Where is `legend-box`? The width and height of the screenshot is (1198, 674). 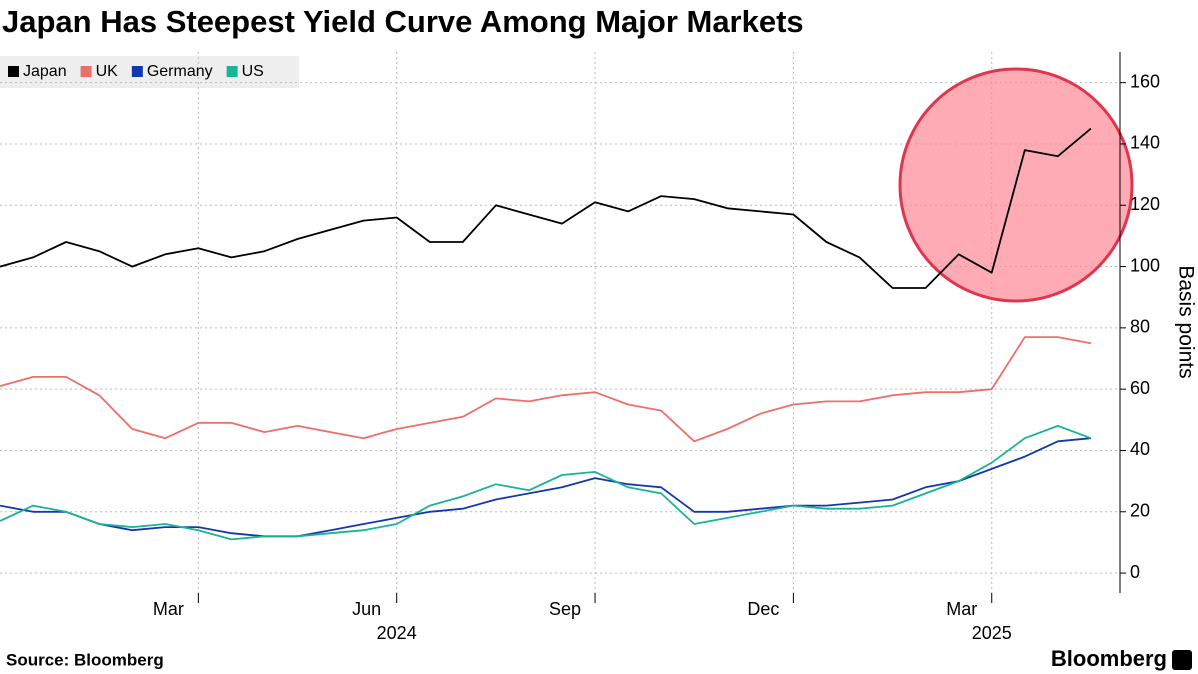 legend-box is located at coordinates (149, 72).